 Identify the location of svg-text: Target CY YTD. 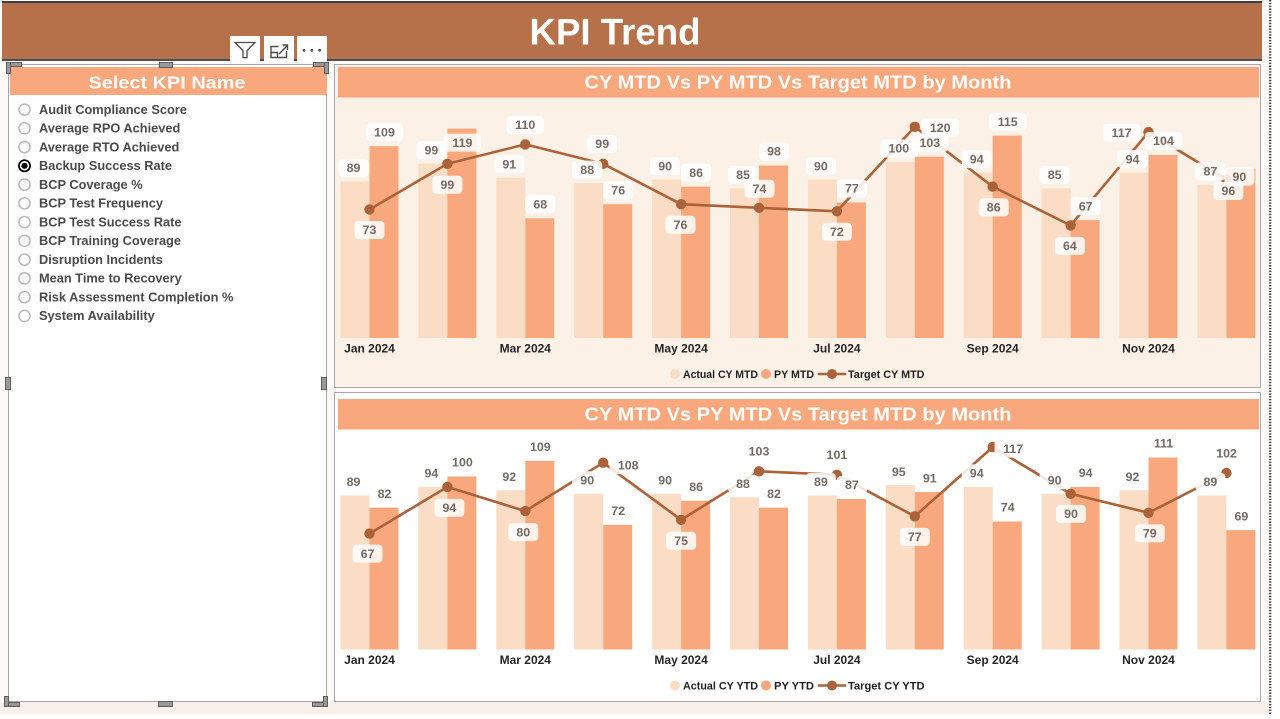
(886, 687).